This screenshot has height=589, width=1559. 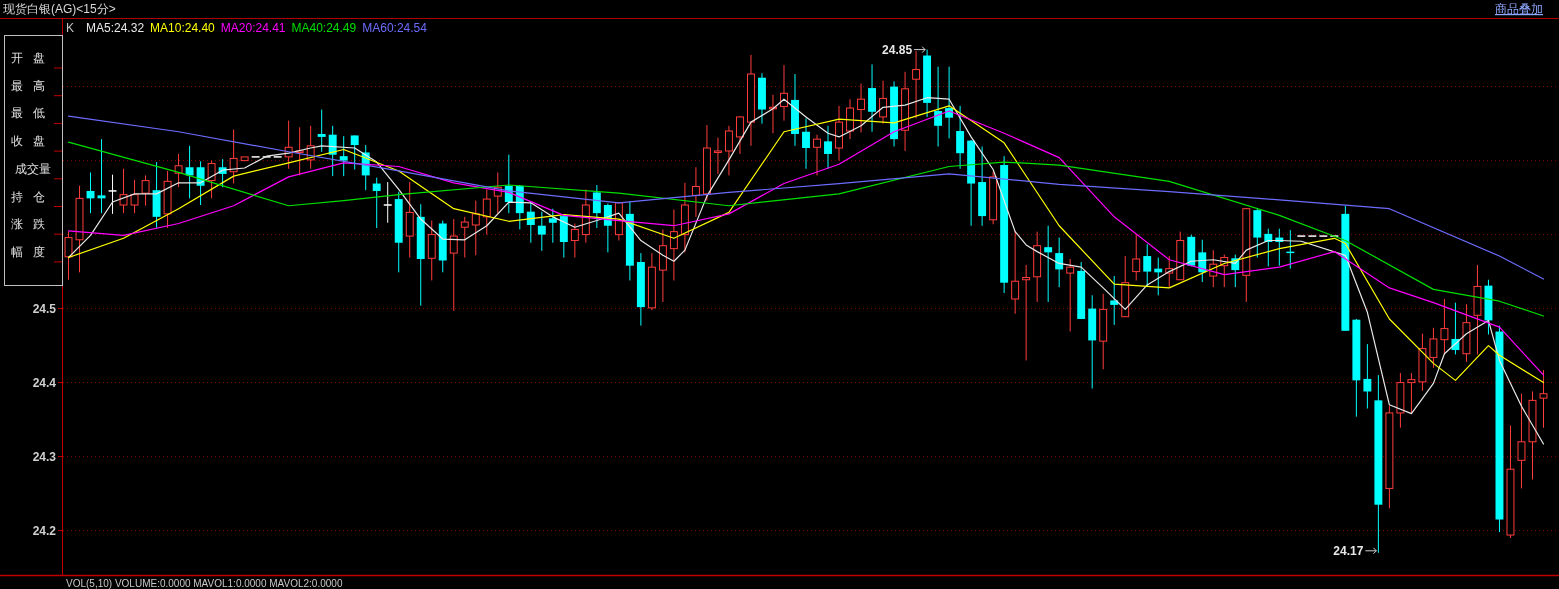 I want to click on y-tick-label: 24.3, so click(x=44, y=456).